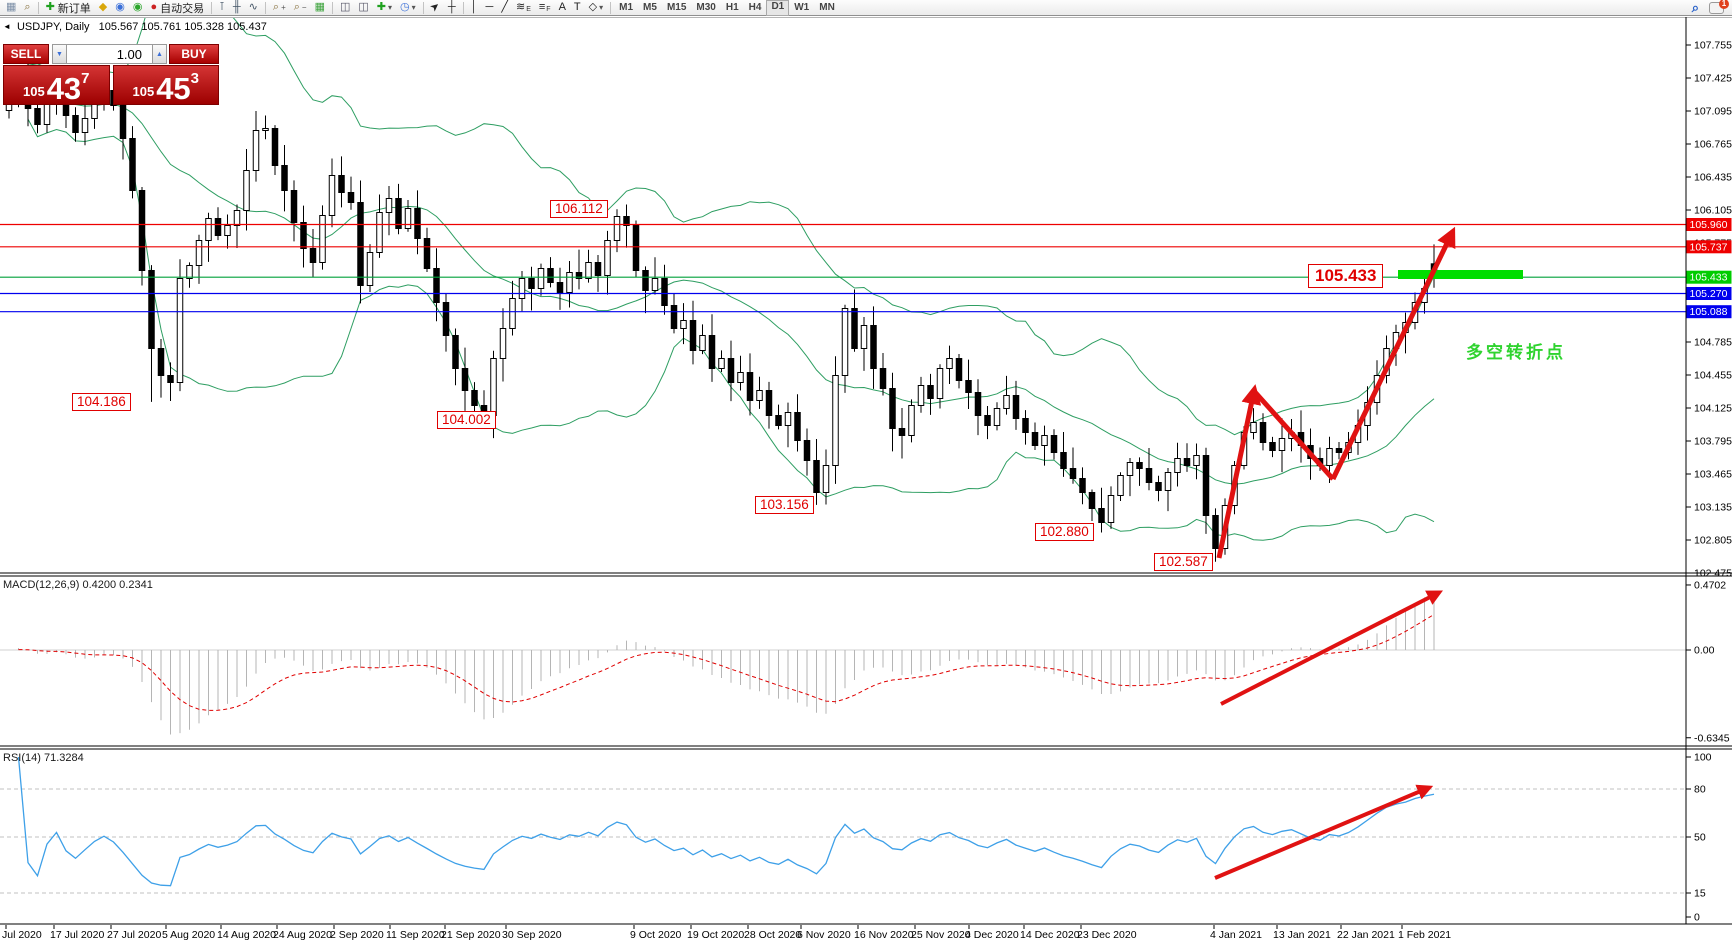 Image resolution: width=1732 pixels, height=940 pixels. I want to click on new-order-button: ✚ 新订单, so click(68, 8).